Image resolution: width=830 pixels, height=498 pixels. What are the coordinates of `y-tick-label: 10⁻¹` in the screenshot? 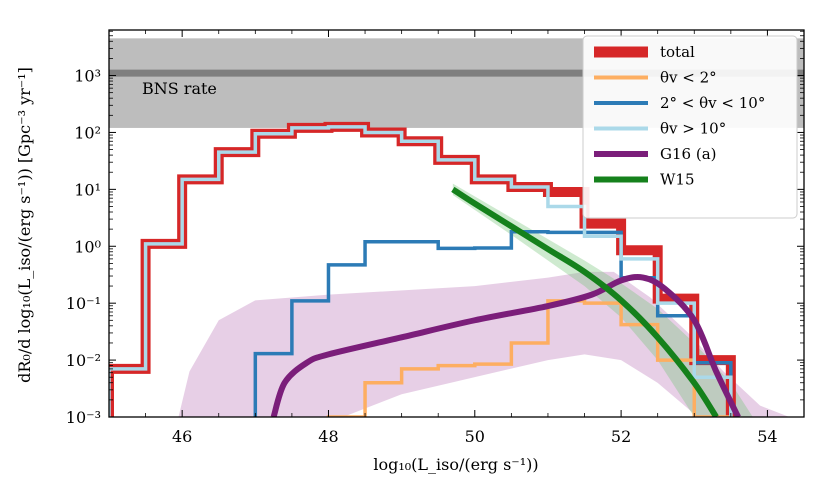 It's located at (83, 303).